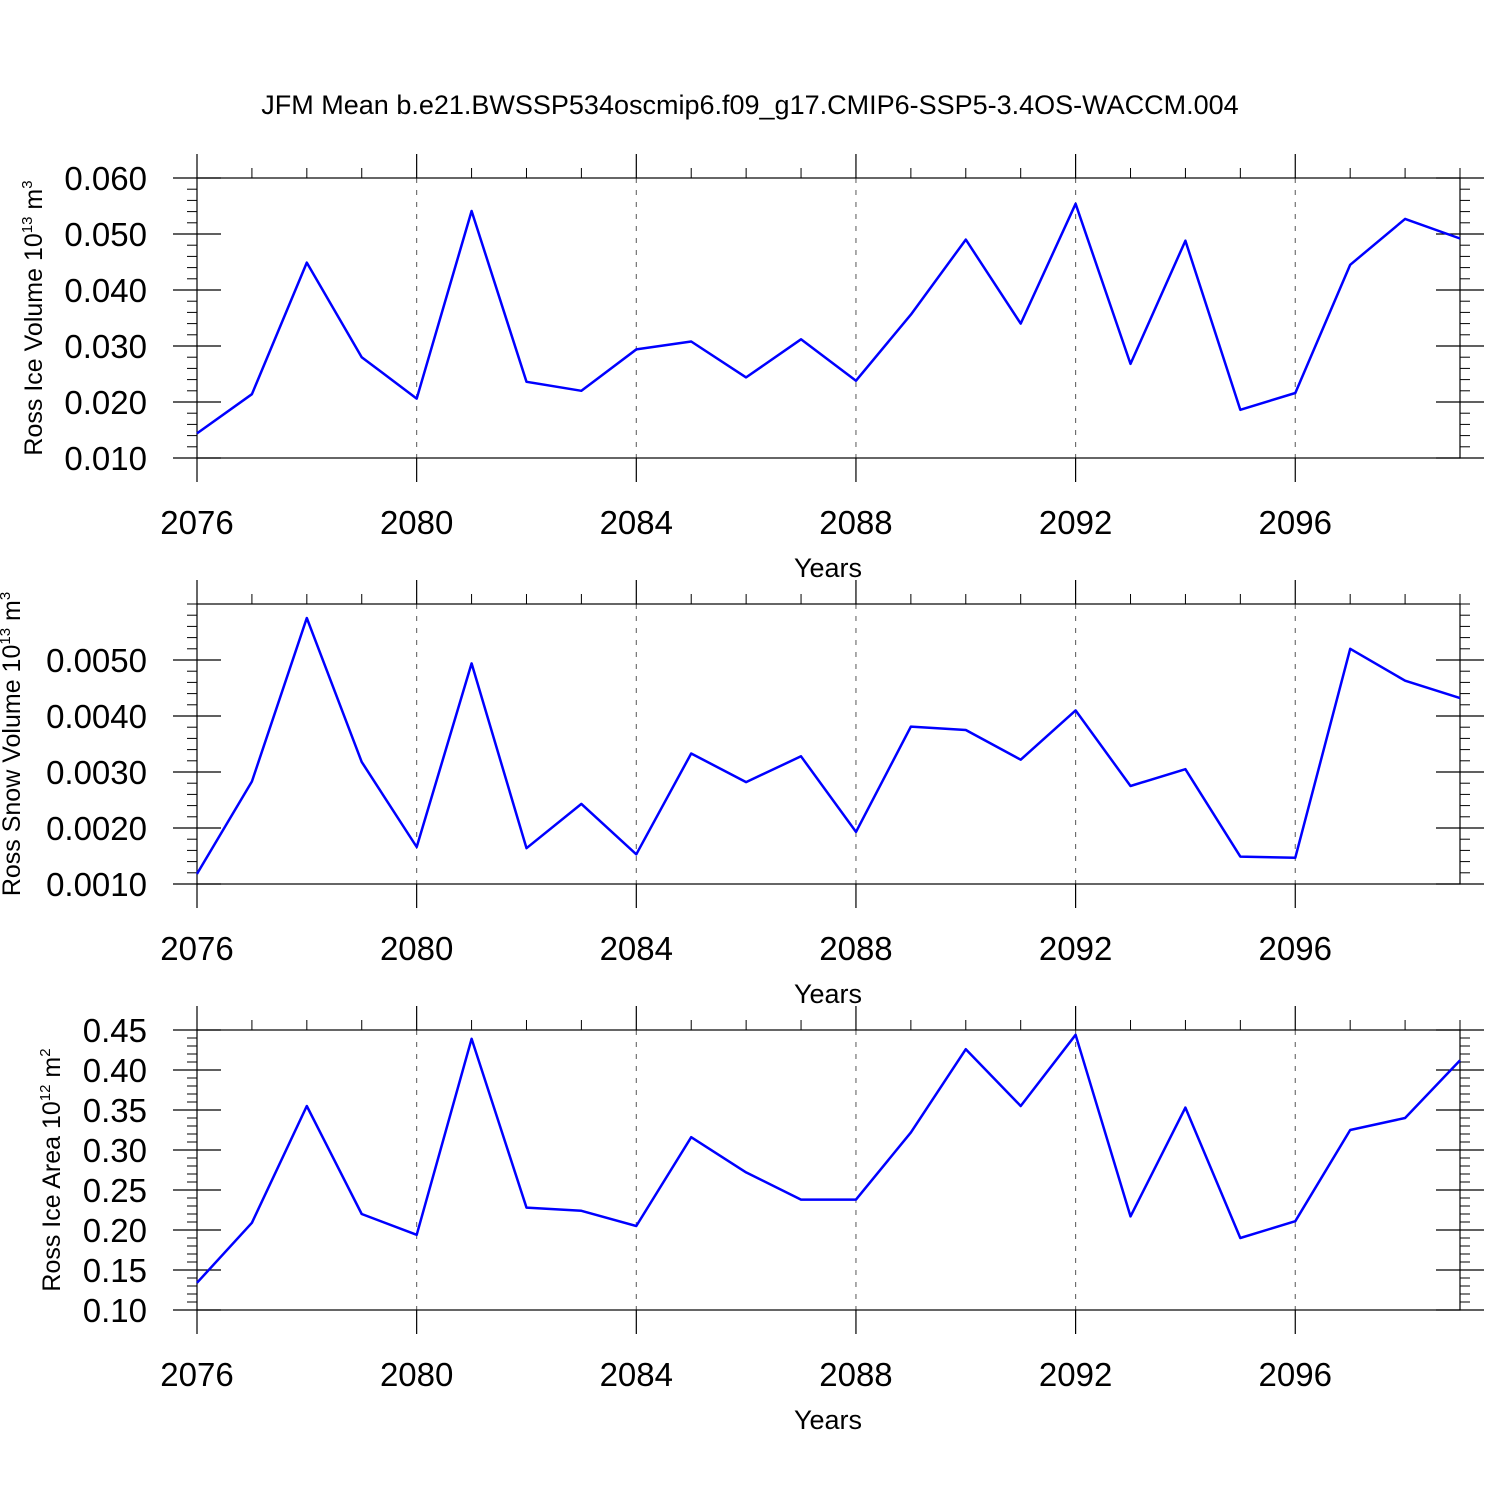 The image size is (1500, 1500). I want to click on xlabel-snow-volume: Years, so click(828, 994).